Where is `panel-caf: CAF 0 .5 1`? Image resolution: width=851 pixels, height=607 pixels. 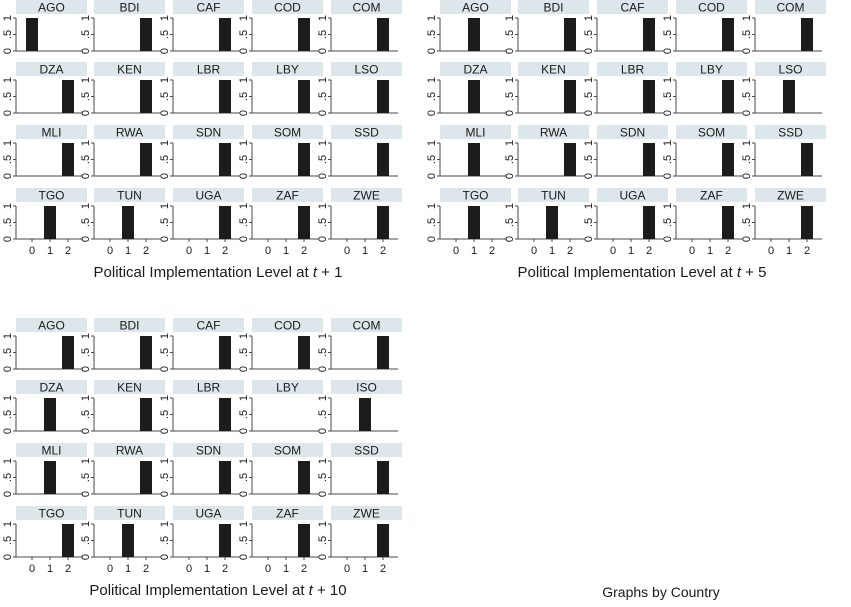 panel-caf: CAF 0 .5 1 is located at coordinates (625, 27).